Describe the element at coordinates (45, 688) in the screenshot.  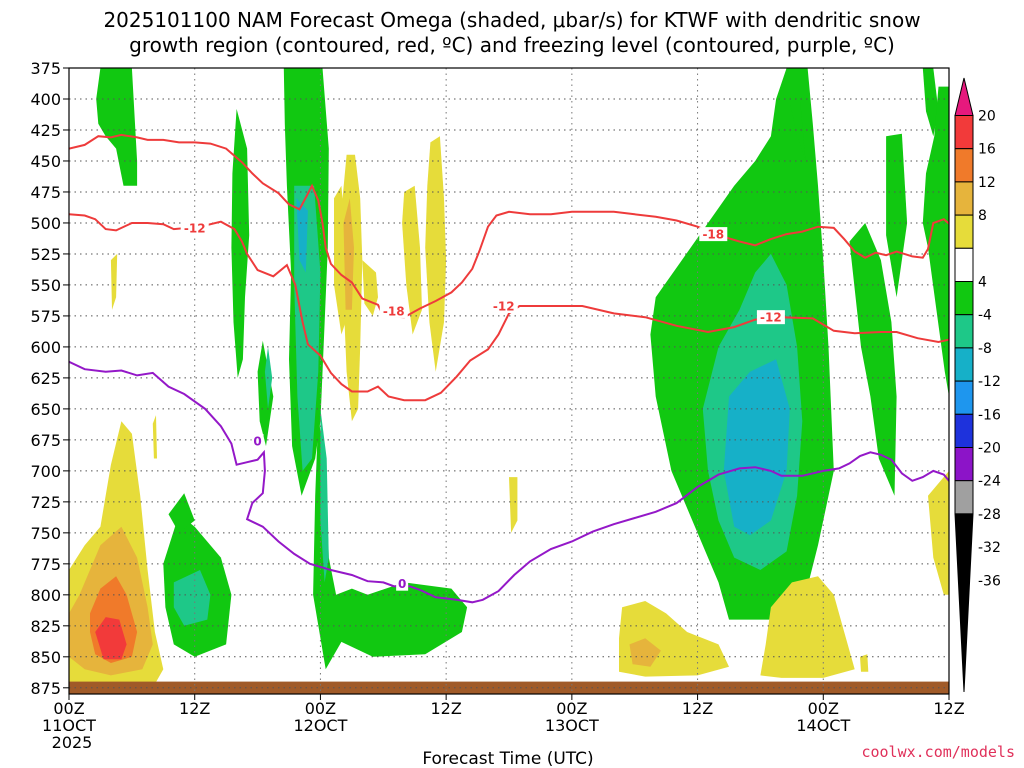
I see `y-tick-label: 875` at that location.